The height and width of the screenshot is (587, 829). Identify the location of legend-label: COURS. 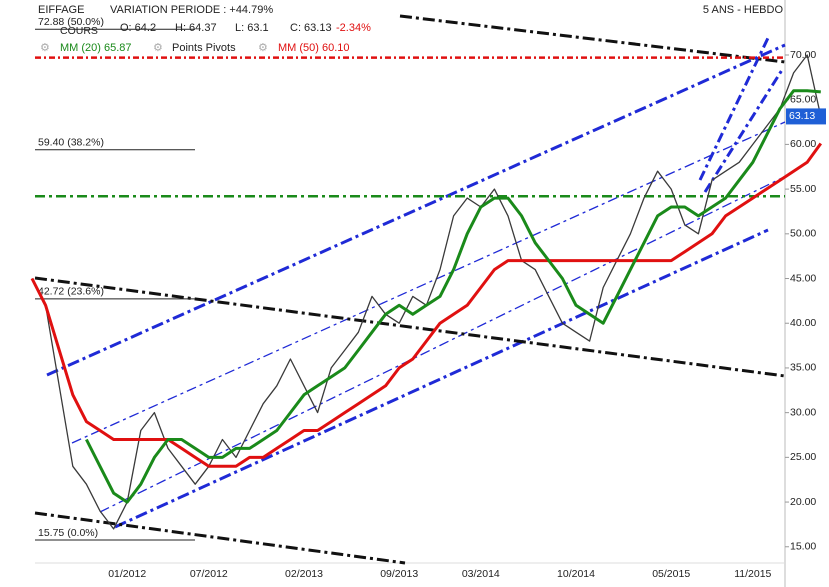
(79, 31).